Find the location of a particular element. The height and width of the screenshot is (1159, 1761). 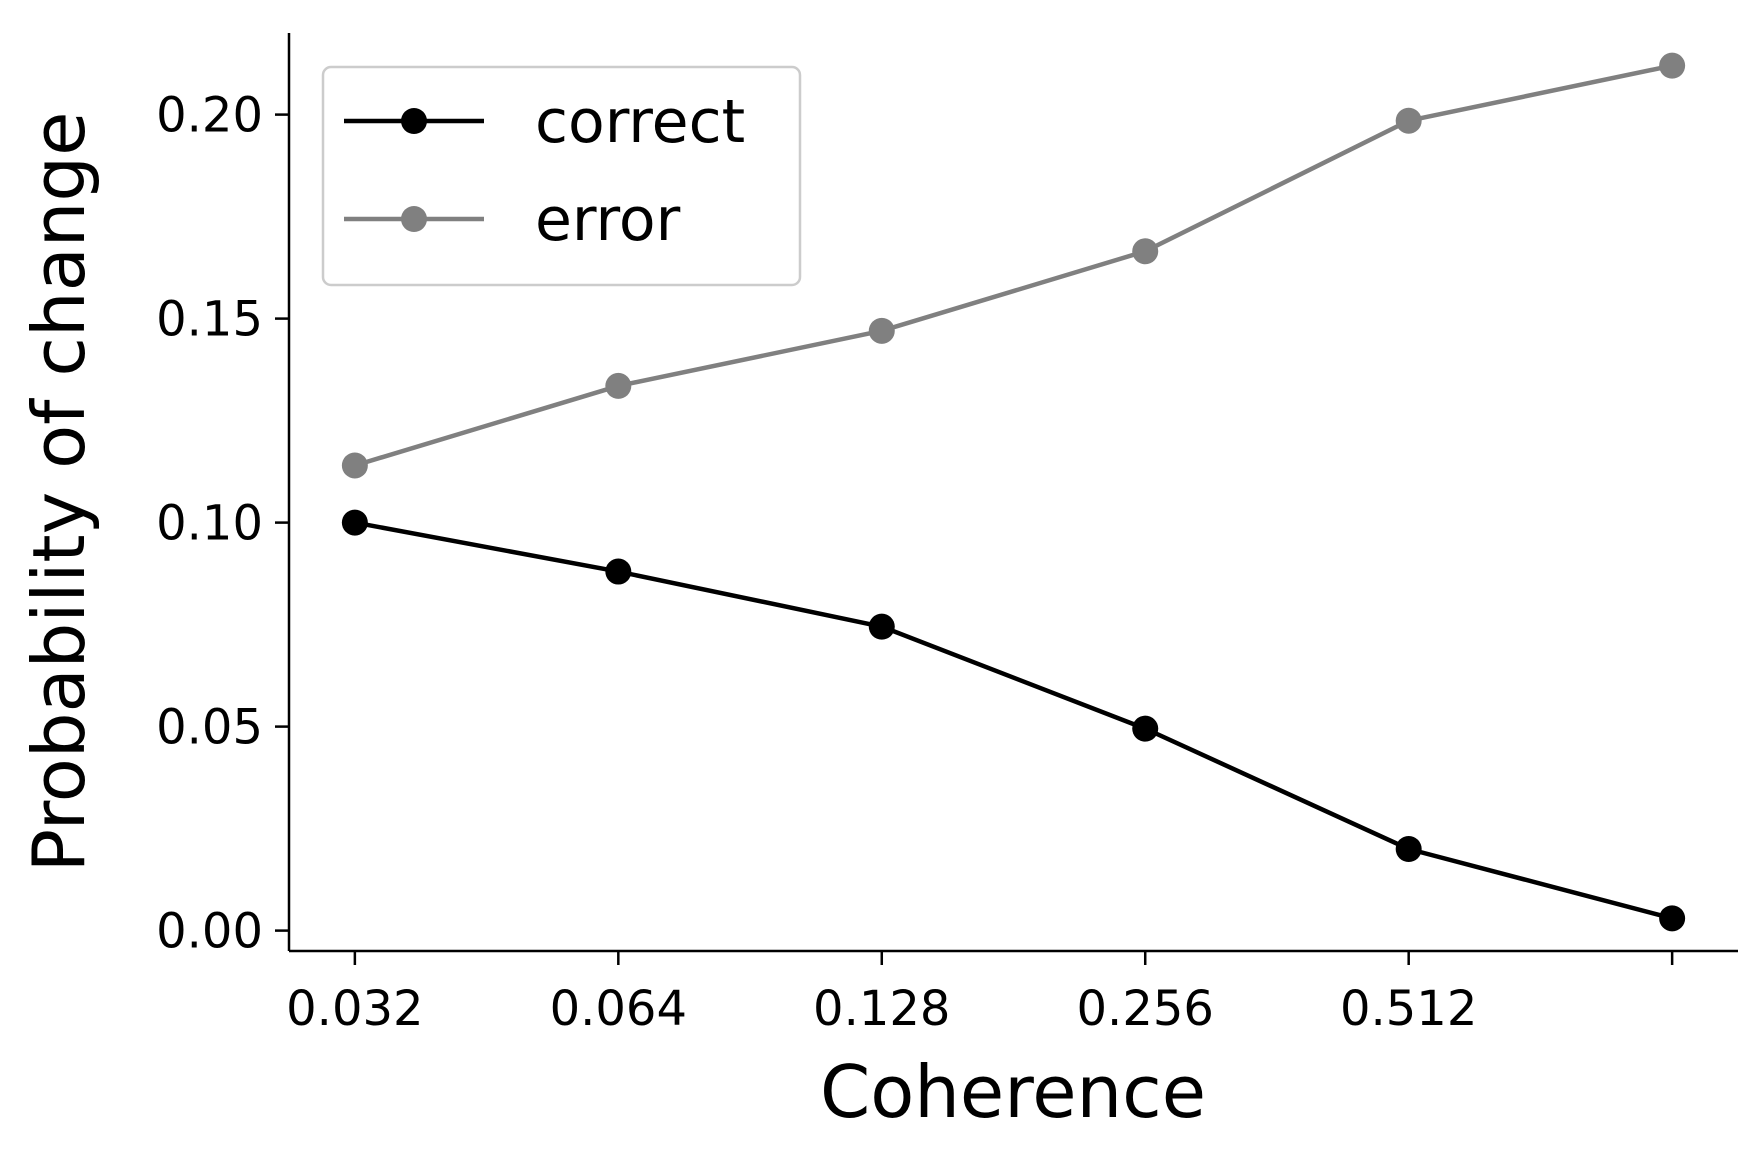

legend-label-error: error is located at coordinates (608, 220).